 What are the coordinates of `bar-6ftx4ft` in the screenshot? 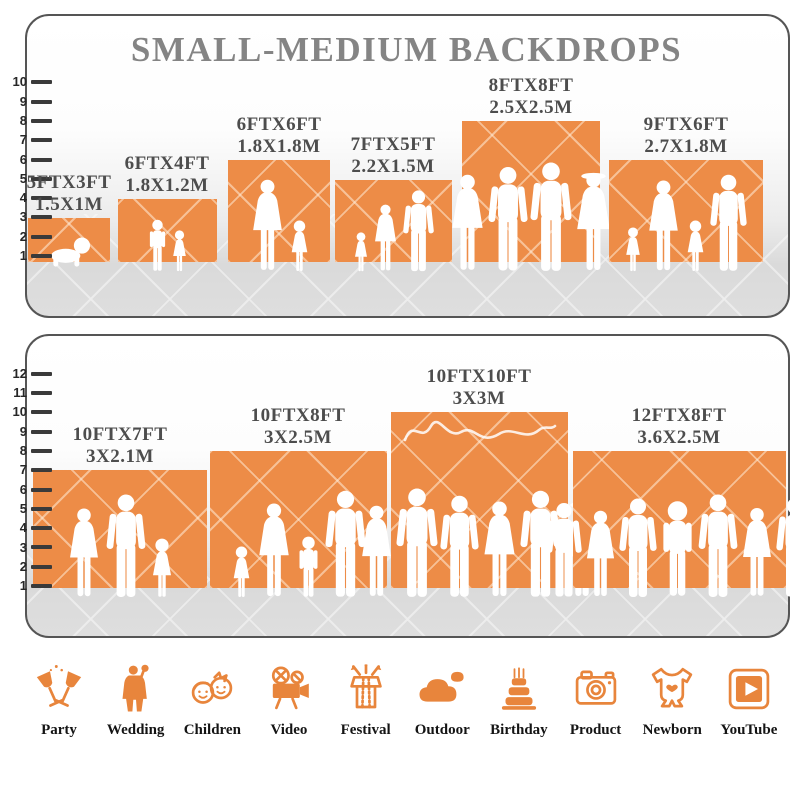 It's located at (167, 230).